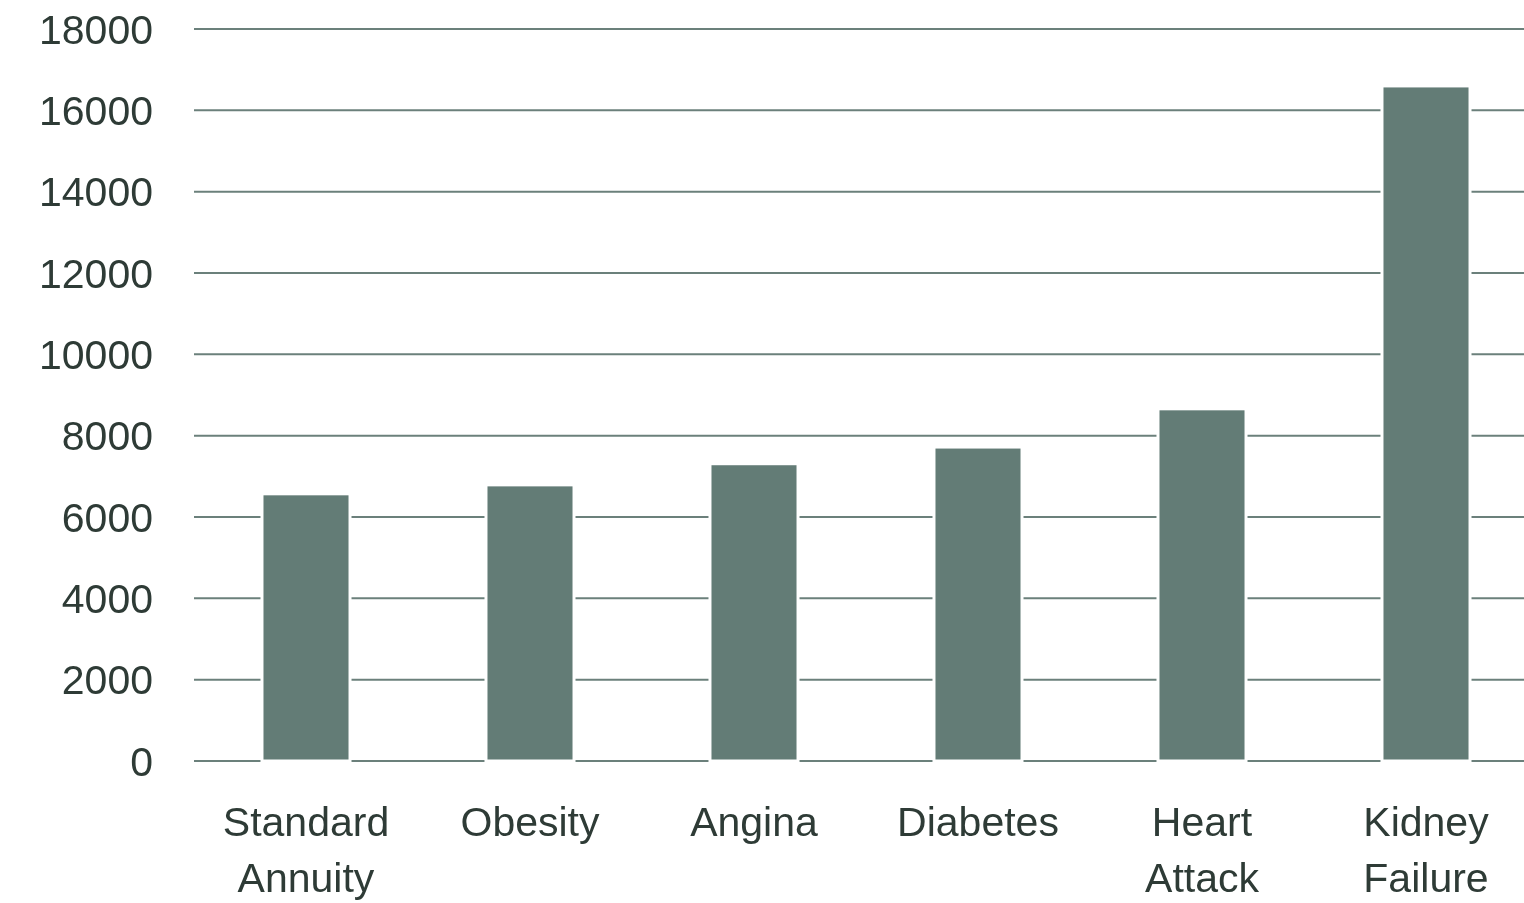 The image size is (1524, 903). I want to click on y-tick-label: 8000, so click(107, 436).